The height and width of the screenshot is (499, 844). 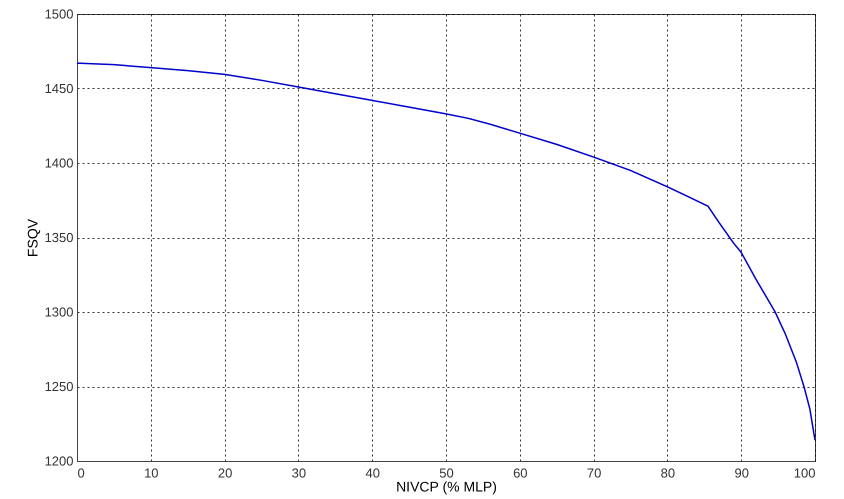 What do you see at coordinates (225, 473) in the screenshot?
I see `x-tick-label: 20` at bounding box center [225, 473].